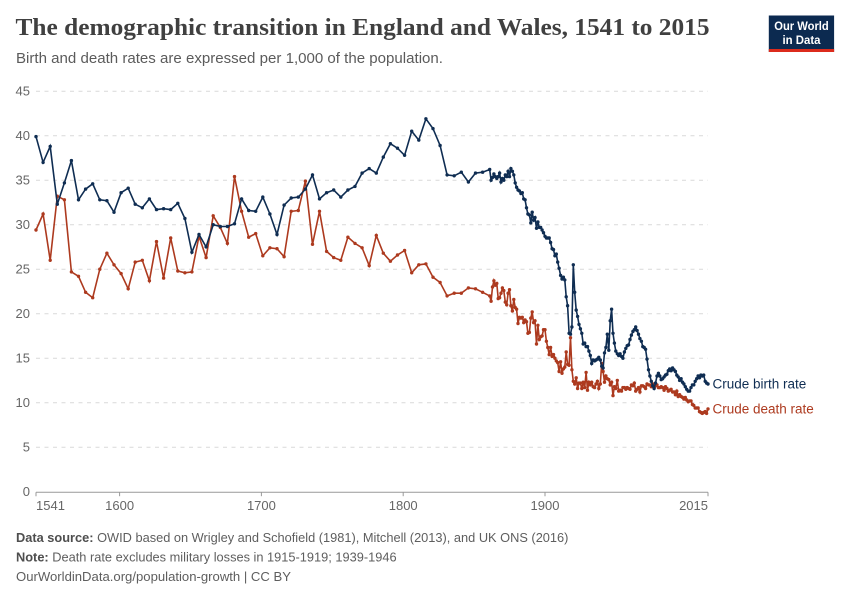 The height and width of the screenshot is (605, 850). Describe the element at coordinates (693, 505) in the screenshot. I see `svg-text: 2015` at that location.